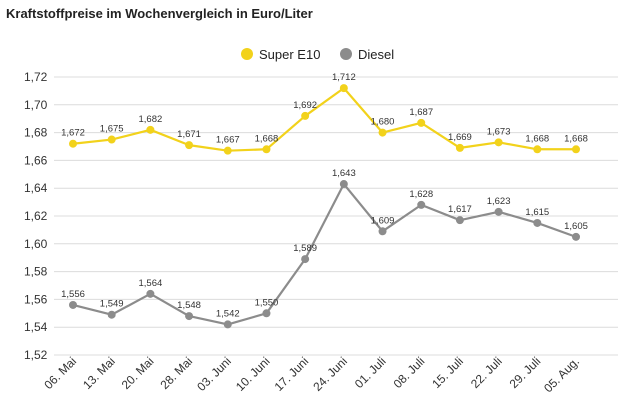  Describe the element at coordinates (421, 194) in the screenshot. I see `data-label: 1,628` at that location.